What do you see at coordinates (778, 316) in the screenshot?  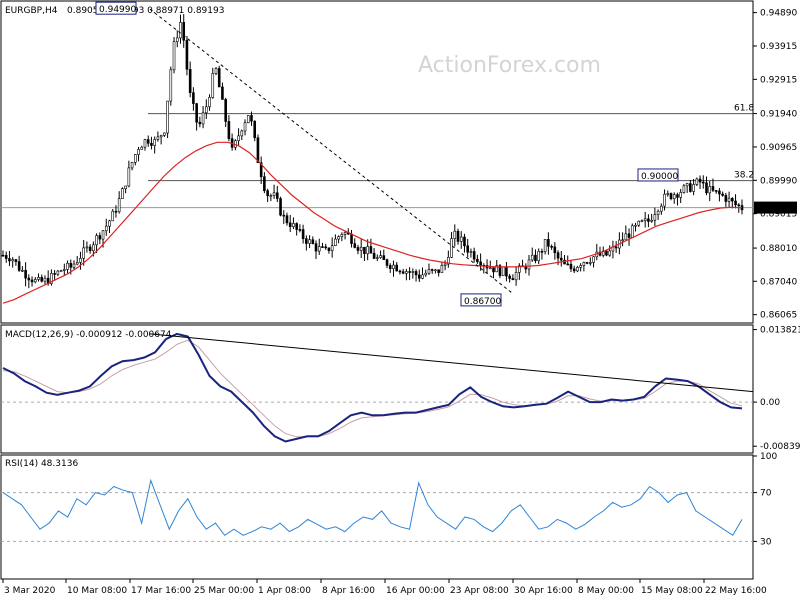 I see `y-tick-label: 0.86065` at bounding box center [778, 316].